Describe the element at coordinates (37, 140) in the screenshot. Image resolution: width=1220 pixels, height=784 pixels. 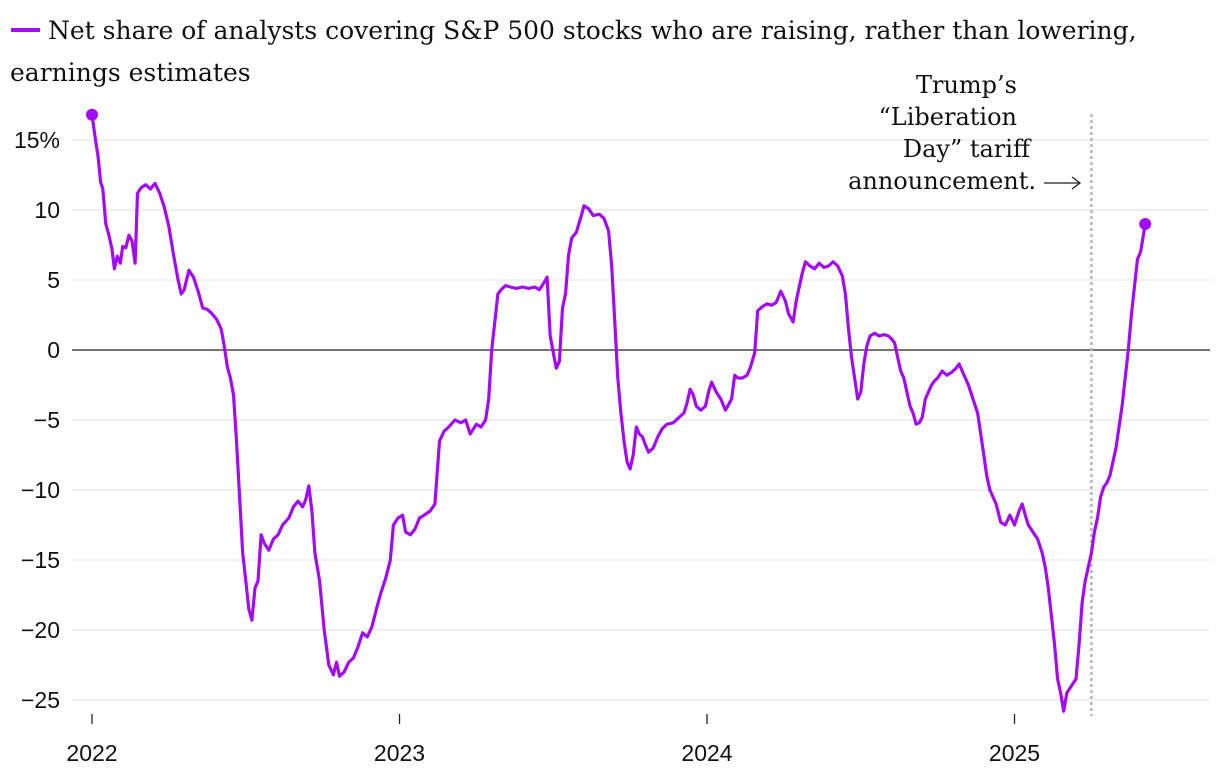
I see `y-tick-label: 15%` at that location.